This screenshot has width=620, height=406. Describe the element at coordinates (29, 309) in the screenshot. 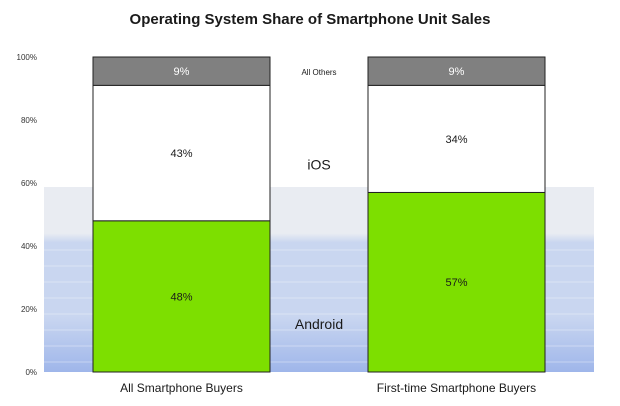

I see `y-tick-label: 20%` at that location.